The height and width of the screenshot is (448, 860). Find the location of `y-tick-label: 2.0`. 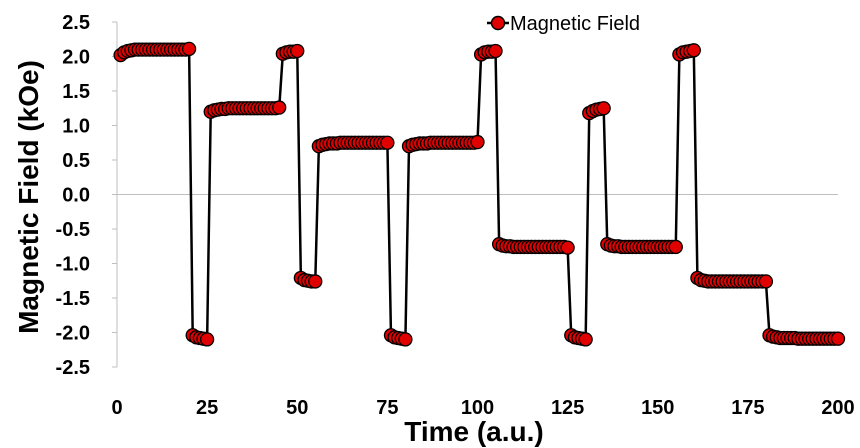

y-tick-label: 2.0 is located at coordinates (76, 58).